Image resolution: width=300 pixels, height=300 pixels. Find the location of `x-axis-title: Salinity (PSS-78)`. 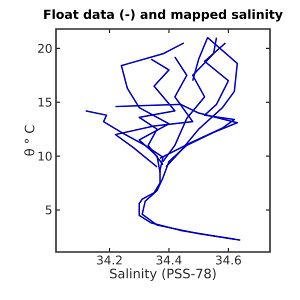

x-axis-title: Salinity (PSS-78) is located at coordinates (163, 274).